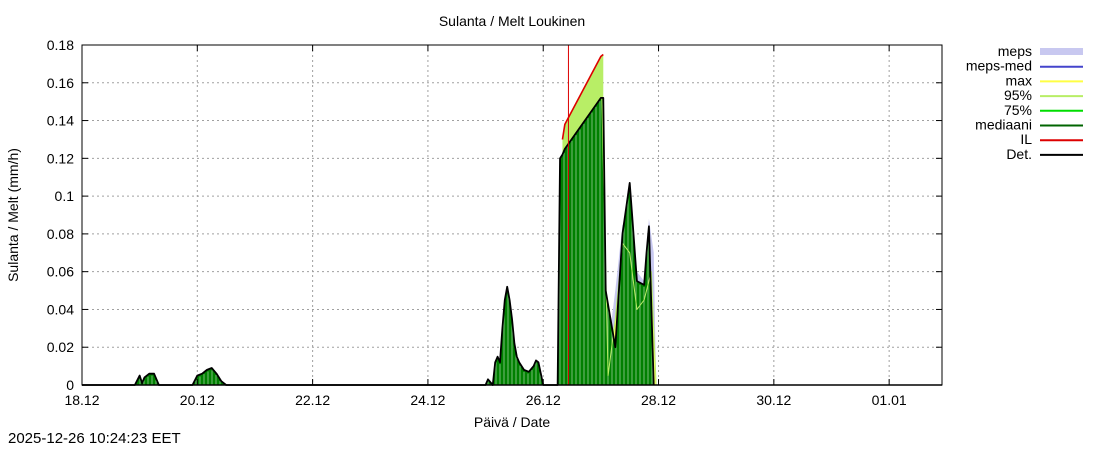 The height and width of the screenshot is (450, 1100). I want to click on legend-label: 95%, so click(1018, 95).